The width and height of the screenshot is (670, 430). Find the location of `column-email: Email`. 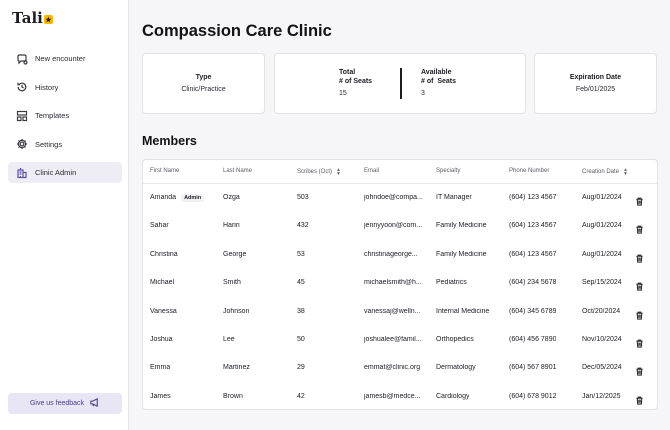

column-email: Email is located at coordinates (371, 171).